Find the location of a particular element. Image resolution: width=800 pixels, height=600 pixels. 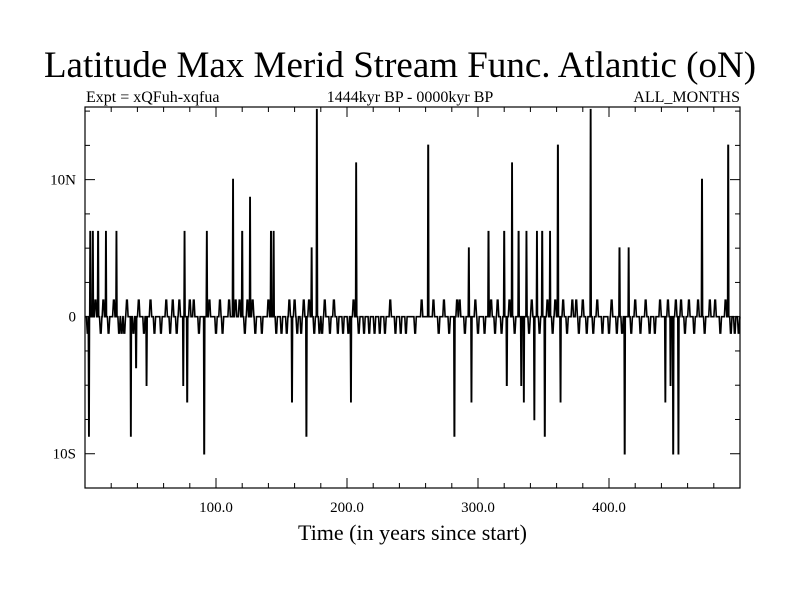

months-label: ALL_MONTHS is located at coordinates (686, 97).